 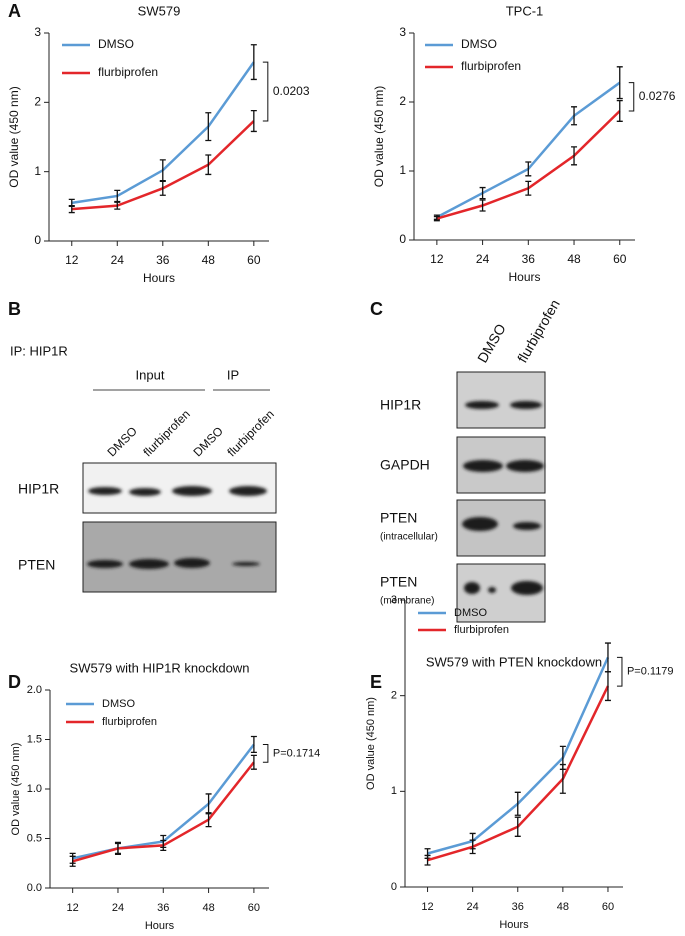 What do you see at coordinates (528, 150) in the screenshot?
I see `series-line` at bounding box center [528, 150].